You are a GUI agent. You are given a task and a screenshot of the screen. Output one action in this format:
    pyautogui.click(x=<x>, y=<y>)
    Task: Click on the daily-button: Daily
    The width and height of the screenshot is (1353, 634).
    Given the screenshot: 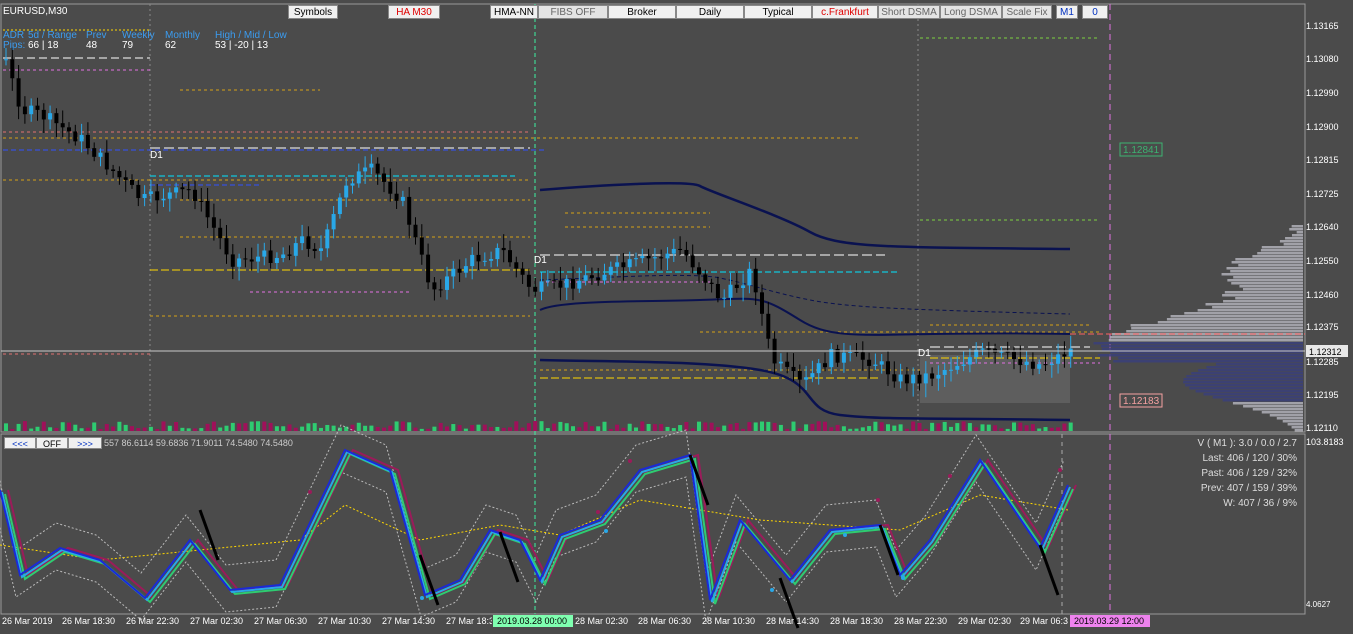 What is the action you would take?
    pyautogui.click(x=710, y=12)
    